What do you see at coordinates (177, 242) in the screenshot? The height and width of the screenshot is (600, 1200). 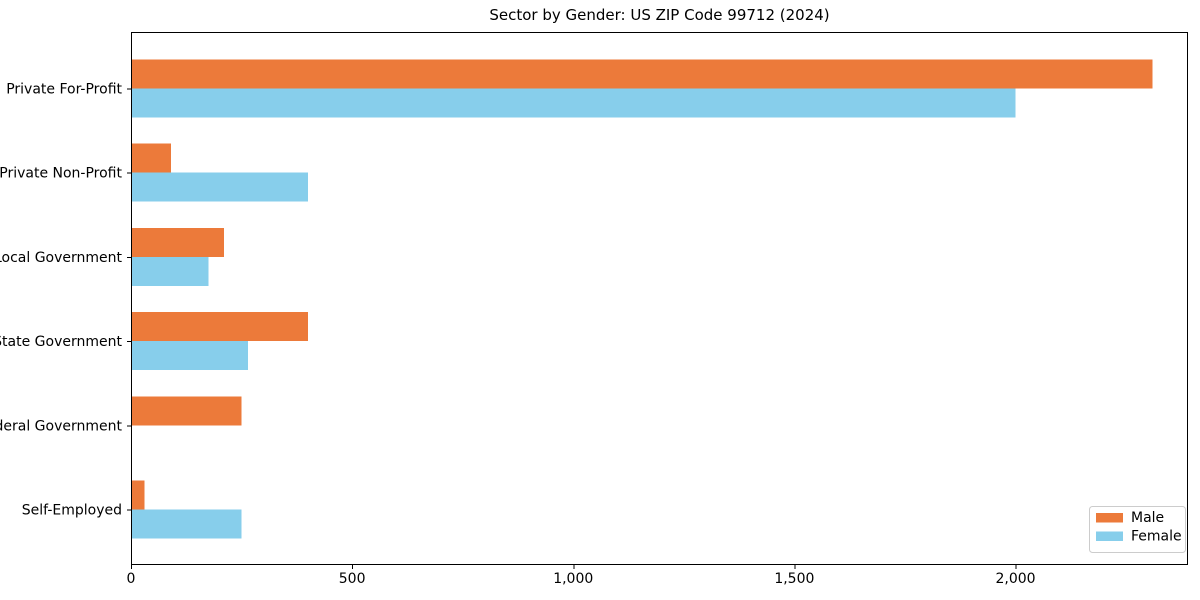 I see `bar-male-local-government` at bounding box center [177, 242].